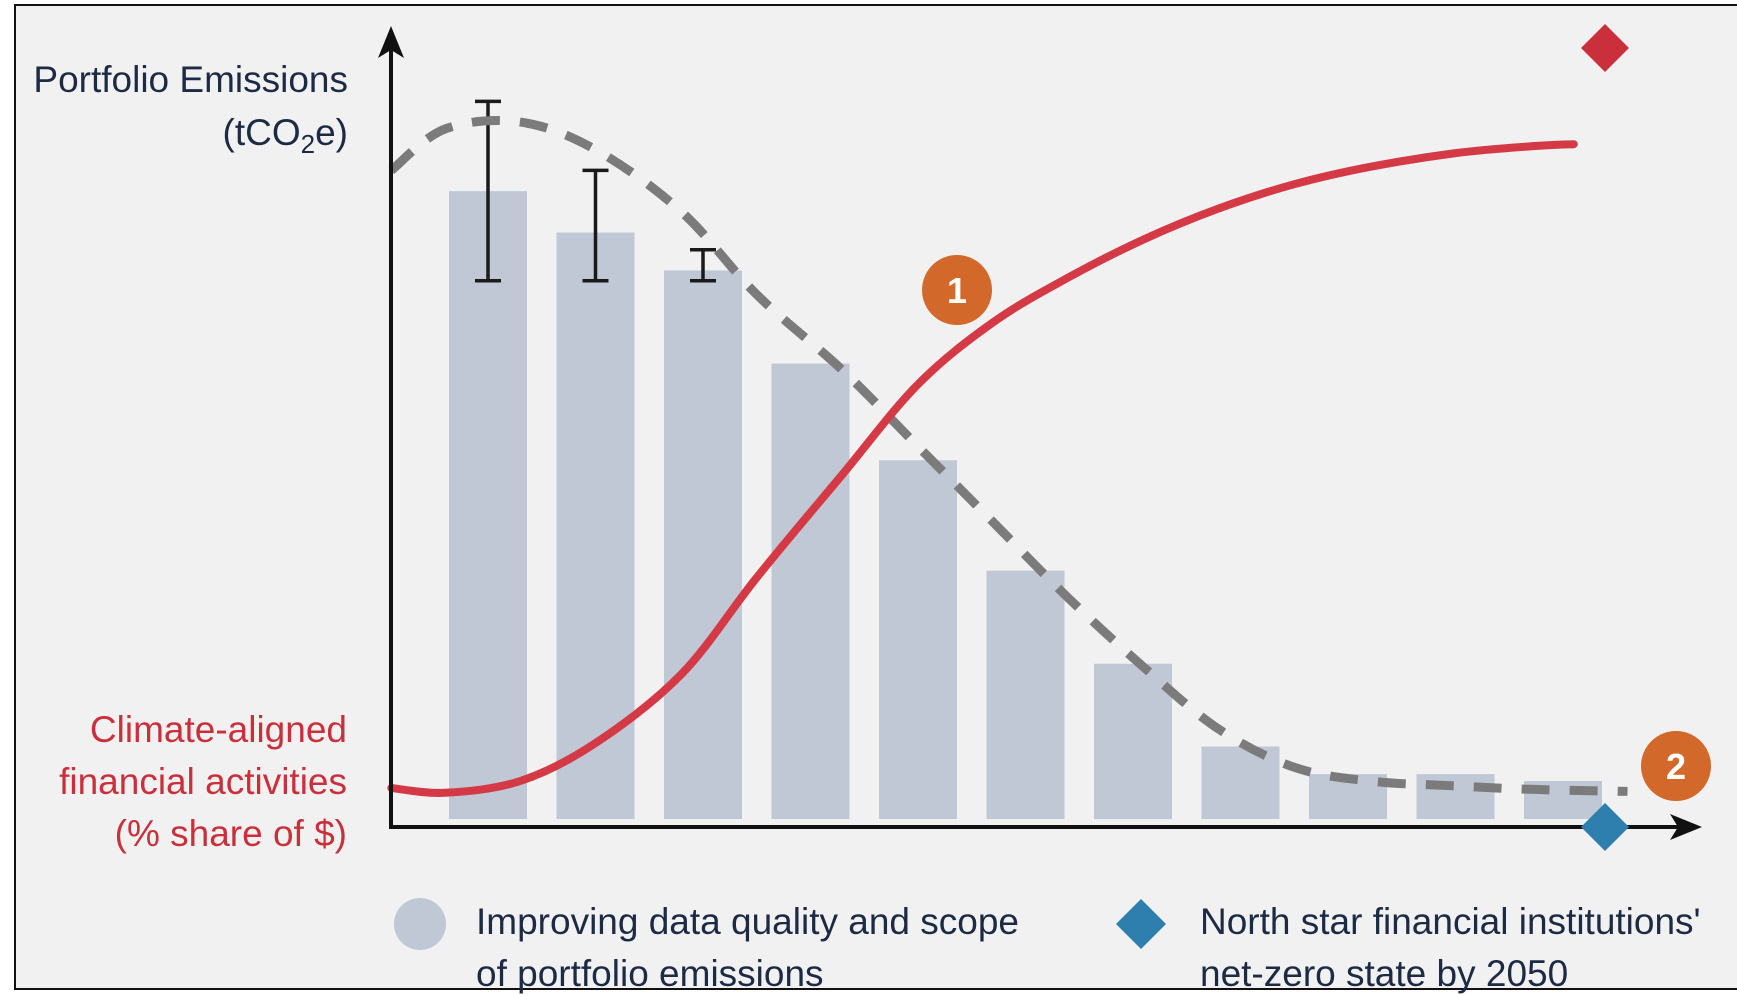 The height and width of the screenshot is (994, 1737). I want to click on error-bars-layer, so click(595, 191).